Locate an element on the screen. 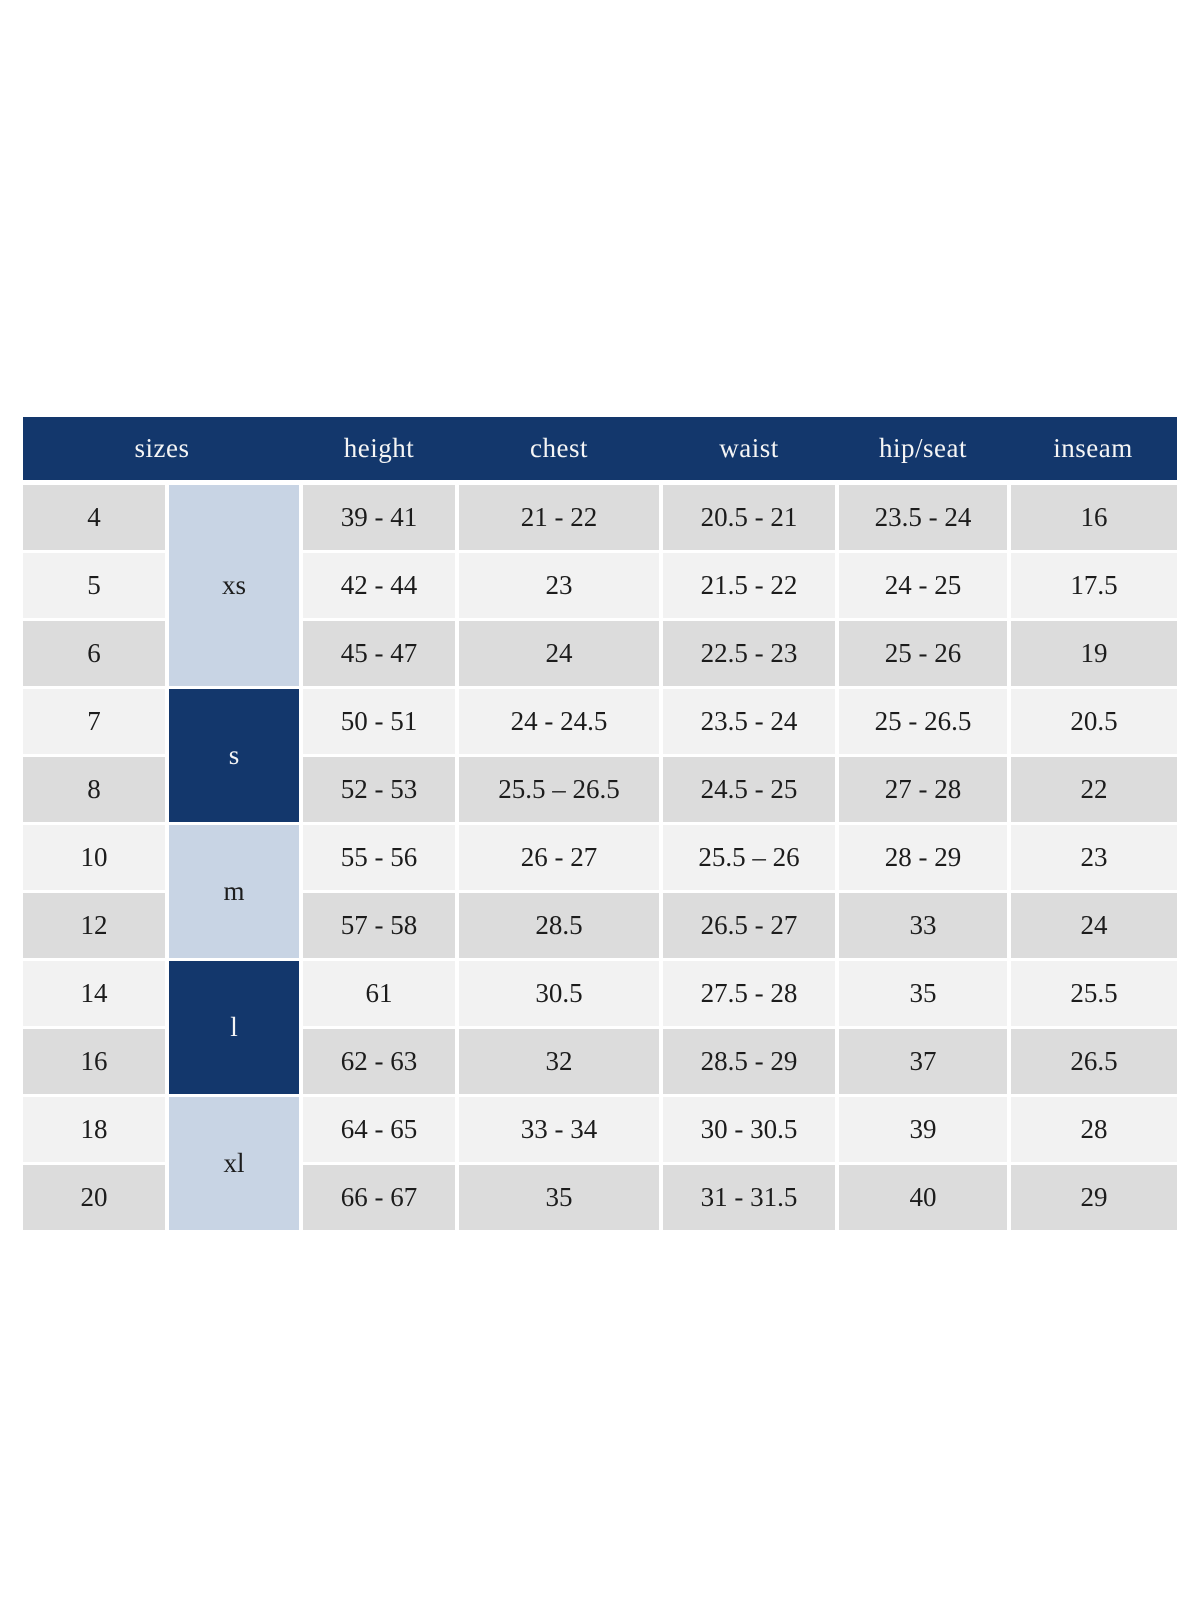 The width and height of the screenshot is (1200, 1600). chest-cell: 21 - 22 is located at coordinates (559, 517).